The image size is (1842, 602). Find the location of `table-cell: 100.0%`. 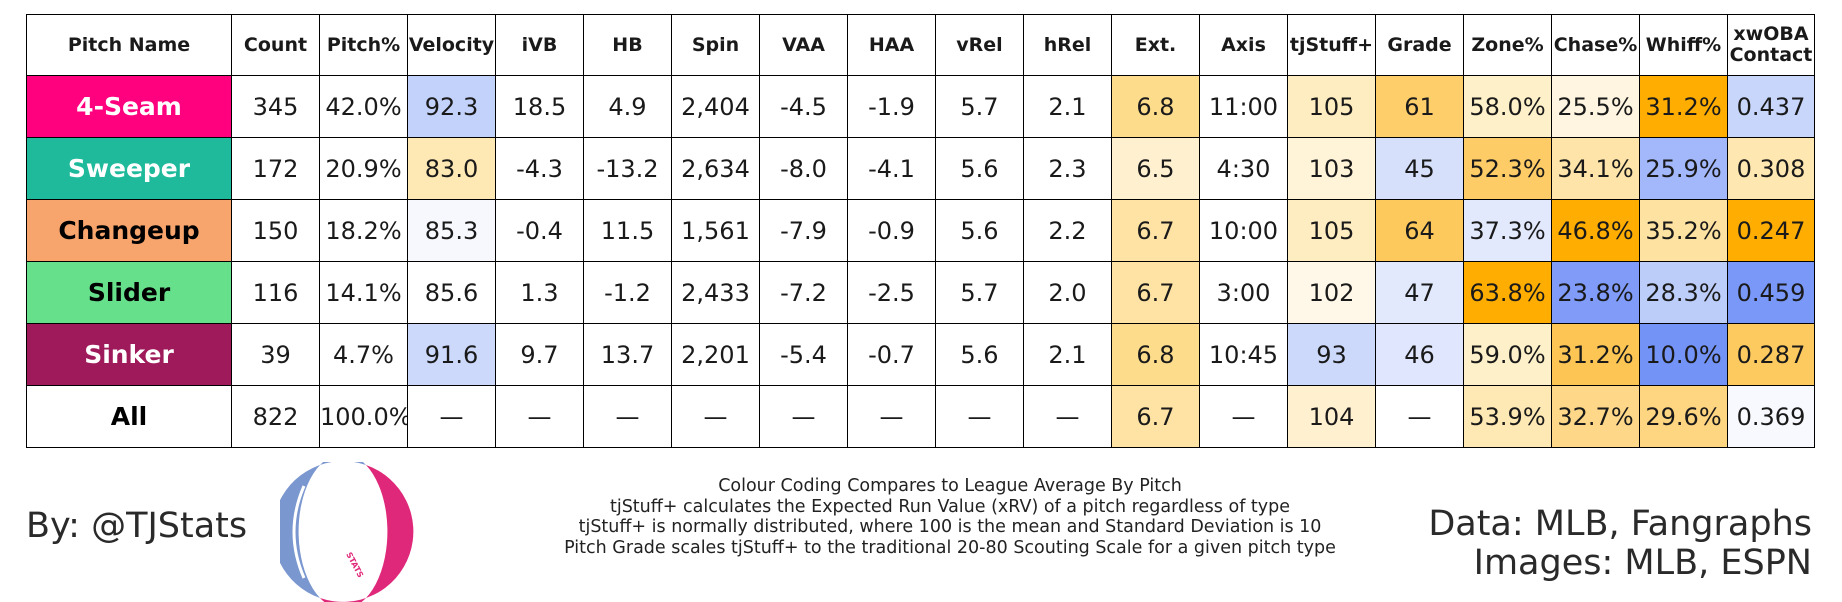

table-cell: 100.0% is located at coordinates (363, 416).